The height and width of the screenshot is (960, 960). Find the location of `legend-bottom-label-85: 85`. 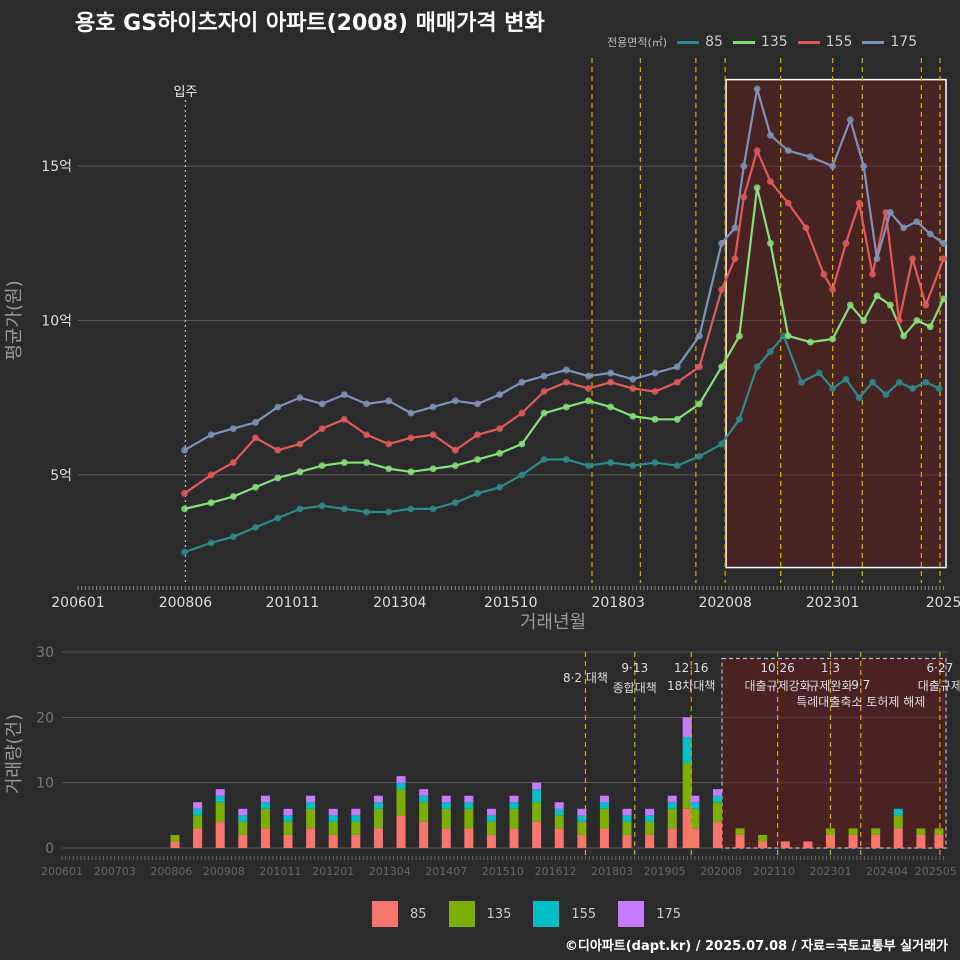

legend-bottom-label-85: 85 is located at coordinates (418, 914).